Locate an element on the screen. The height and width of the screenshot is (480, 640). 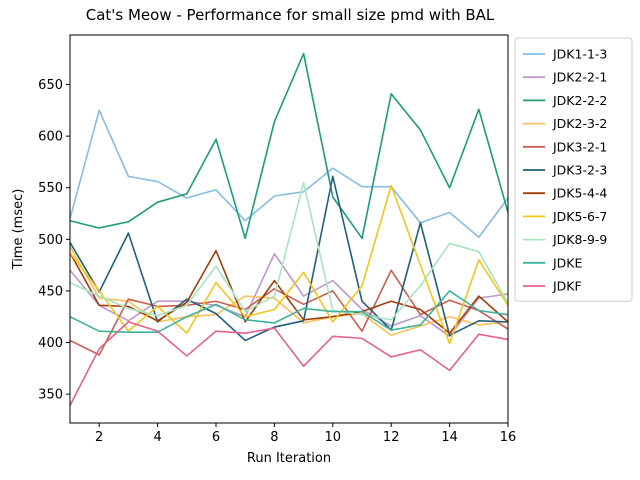
legend-entry-label: JDK5-4-4 is located at coordinates (579, 193).